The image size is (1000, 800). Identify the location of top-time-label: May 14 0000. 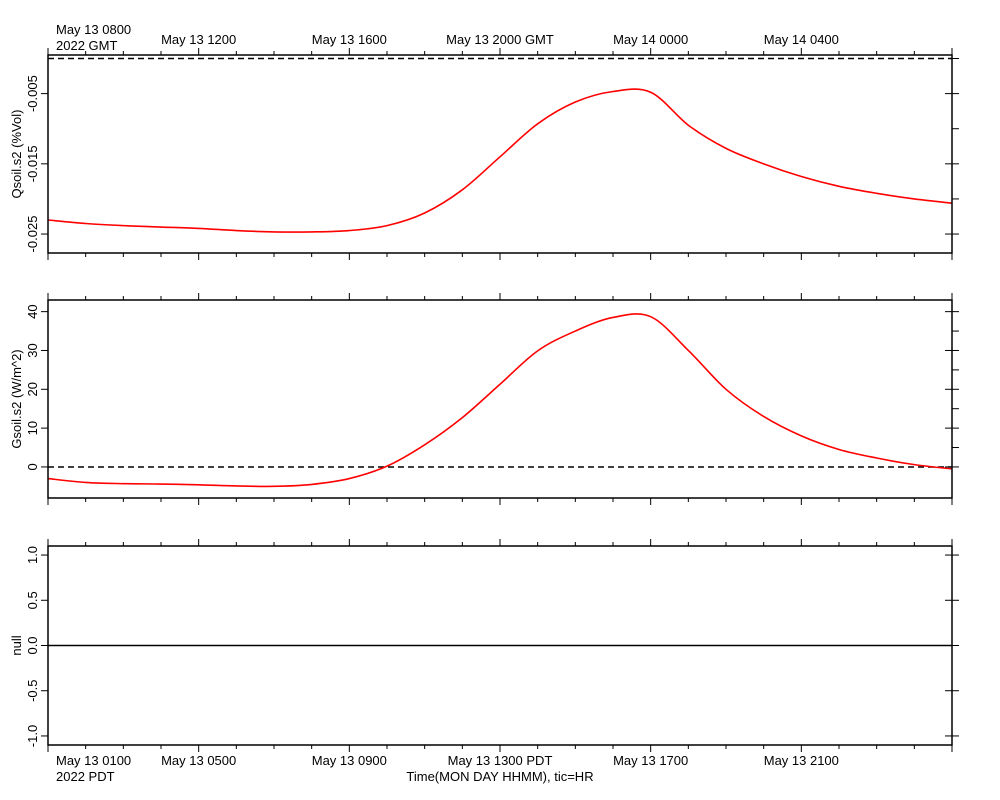
(650, 39).